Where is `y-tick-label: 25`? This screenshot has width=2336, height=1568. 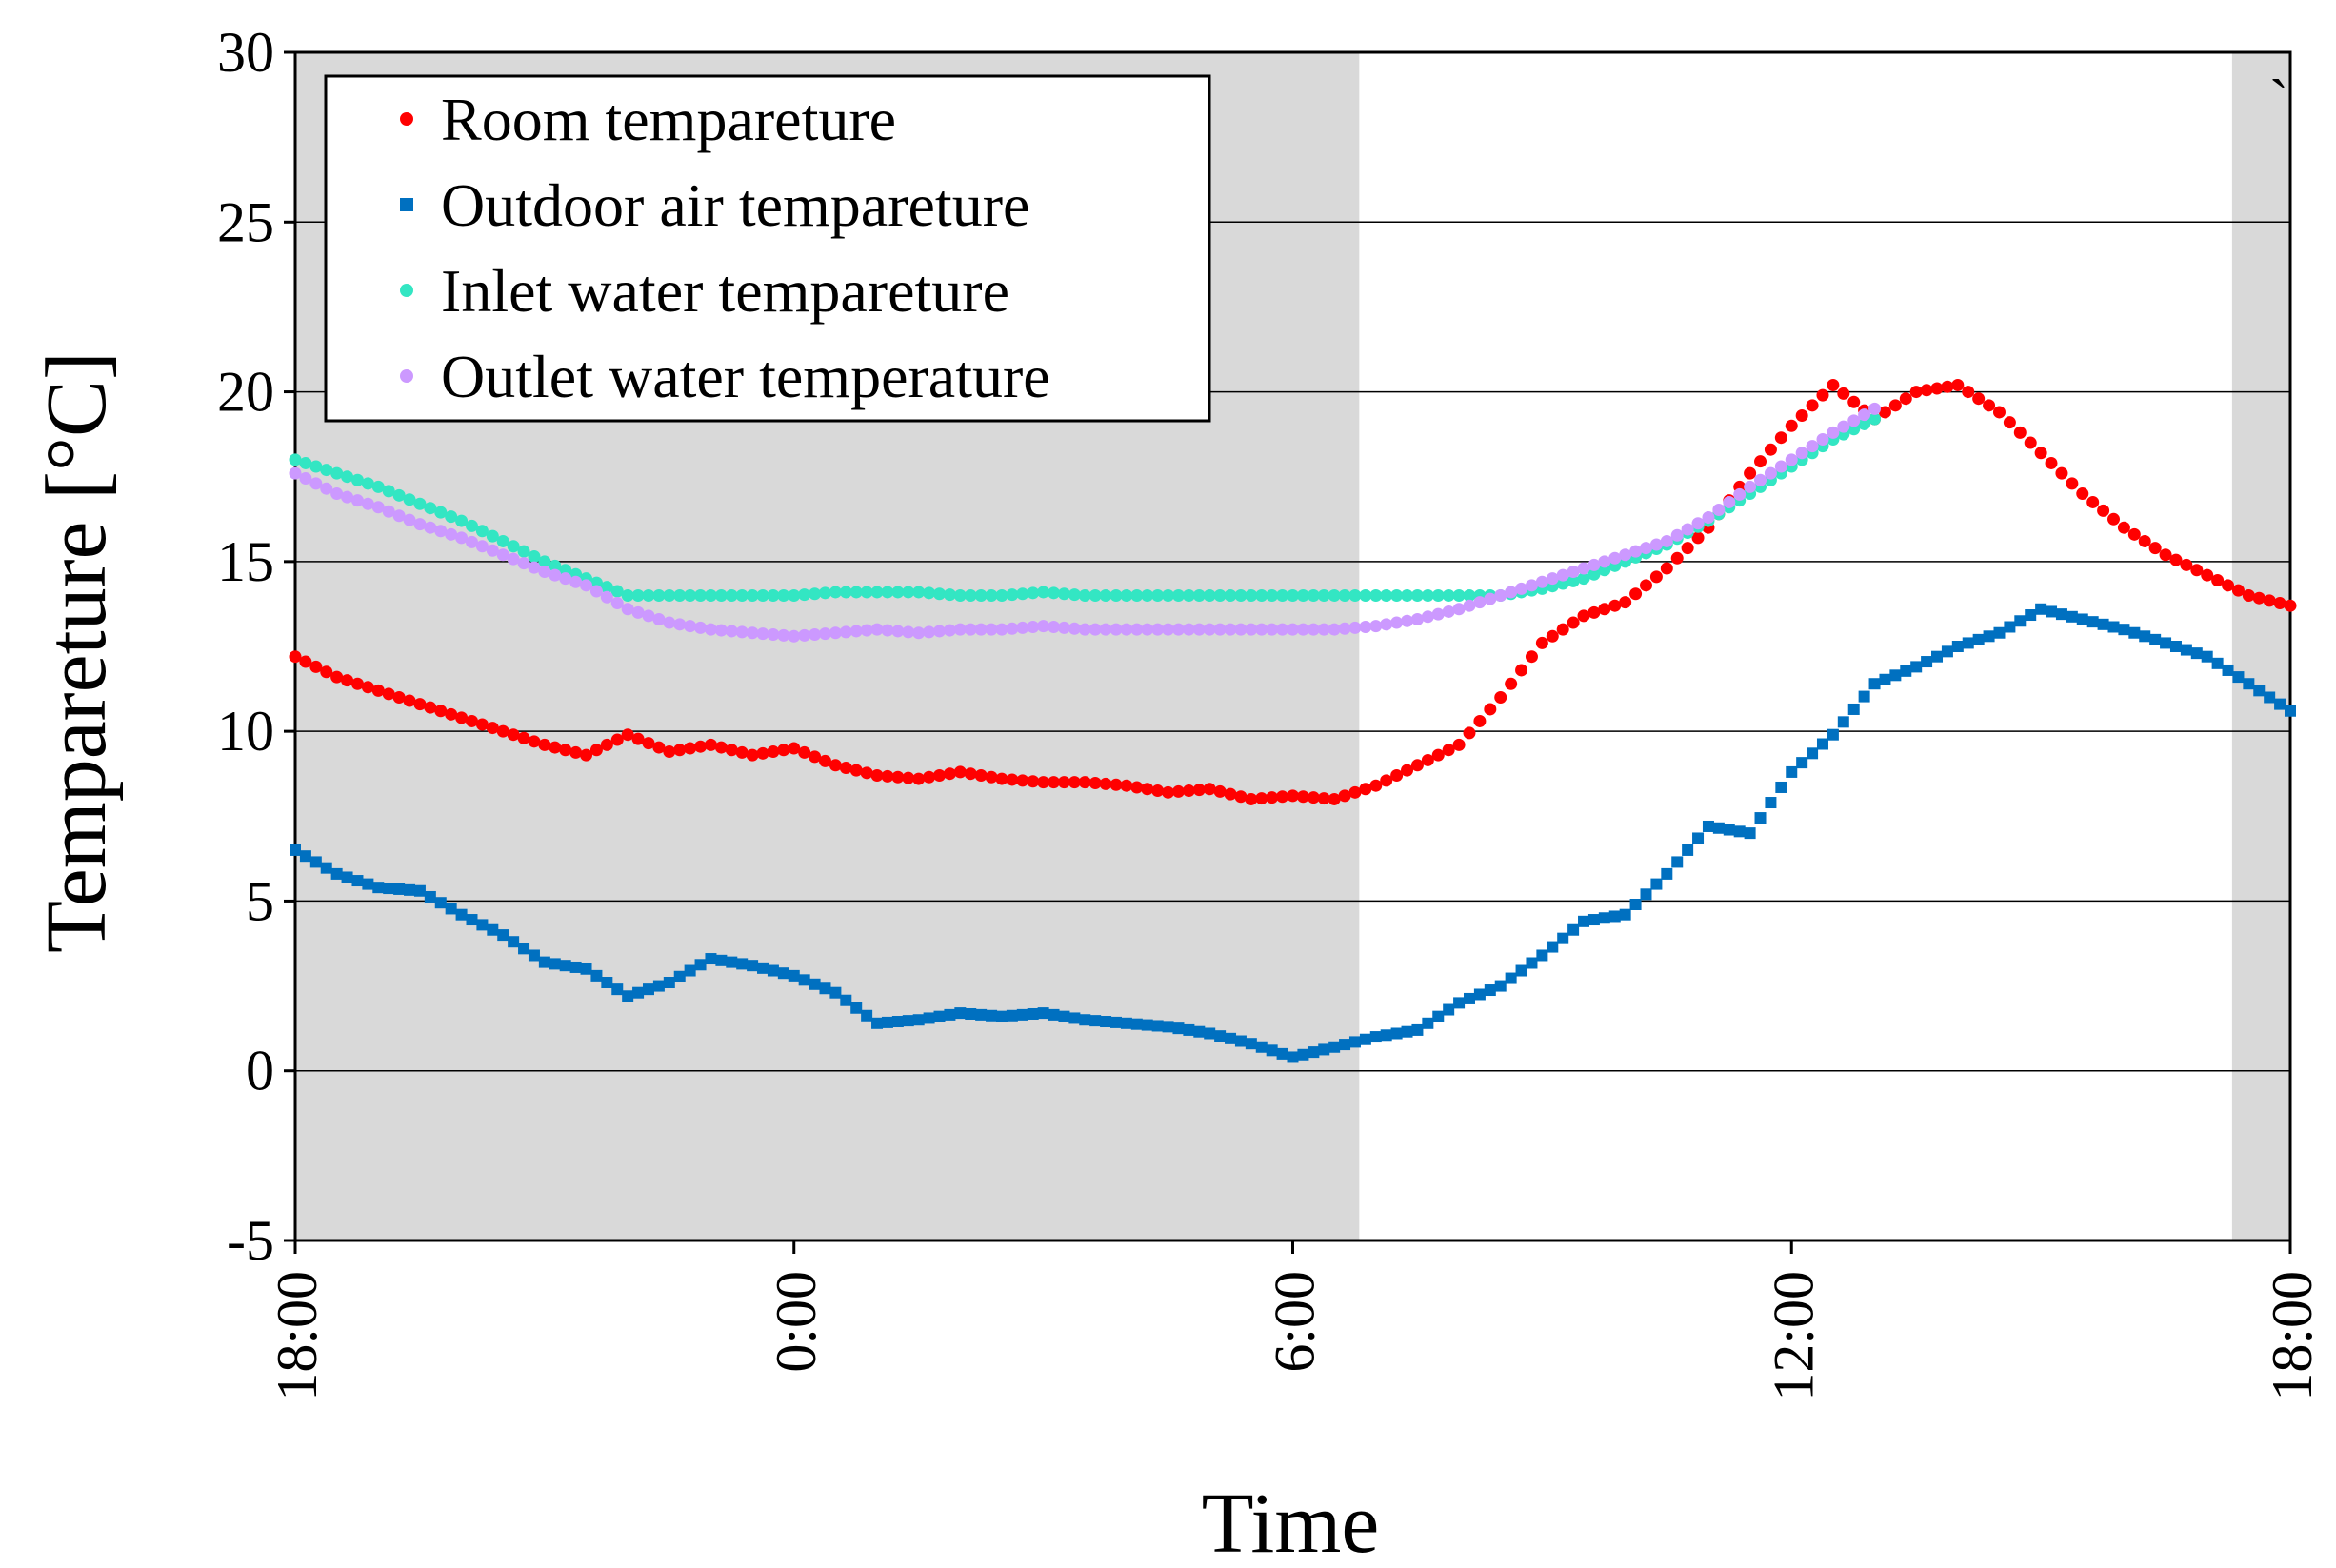
y-tick-label: 25 is located at coordinates (245, 222).